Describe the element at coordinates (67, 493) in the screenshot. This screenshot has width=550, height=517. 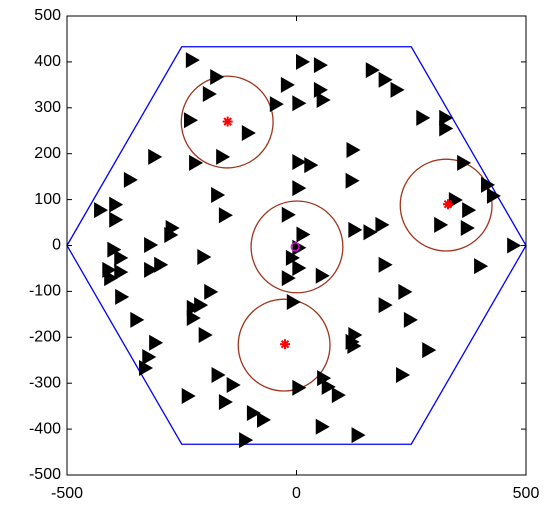
I see `x-tick-label: -500` at that location.